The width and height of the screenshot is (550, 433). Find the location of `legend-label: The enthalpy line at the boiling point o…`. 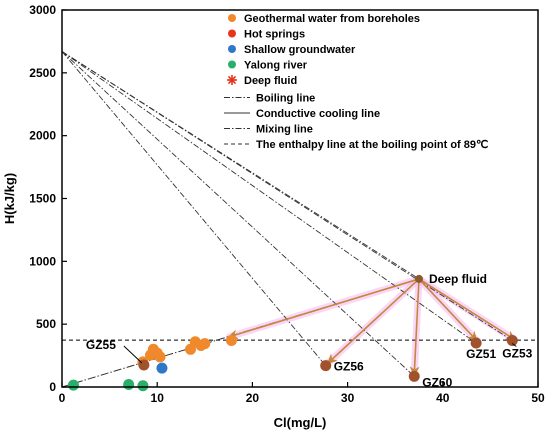

legend-label: The enthalpy line at the boiling point o… is located at coordinates (372, 145).